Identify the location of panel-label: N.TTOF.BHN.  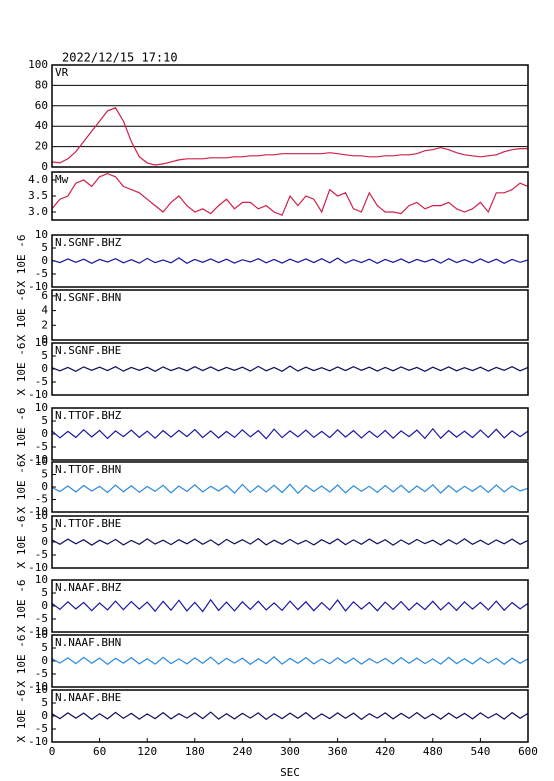
(88, 469).